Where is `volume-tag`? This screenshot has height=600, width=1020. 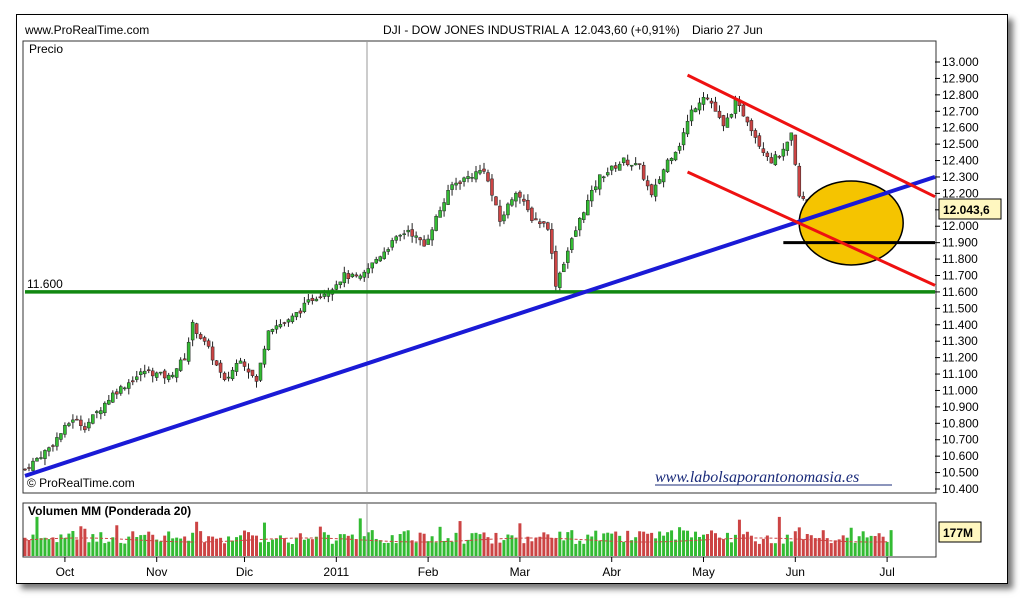 volume-tag is located at coordinates (960, 532).